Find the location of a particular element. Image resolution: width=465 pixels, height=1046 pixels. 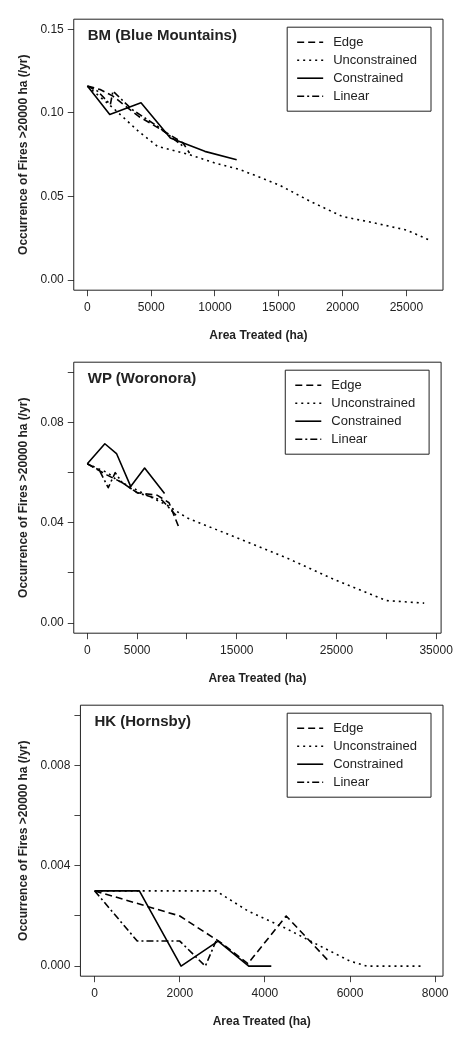

y-tick-label: 0.08 is located at coordinates (52, 421).